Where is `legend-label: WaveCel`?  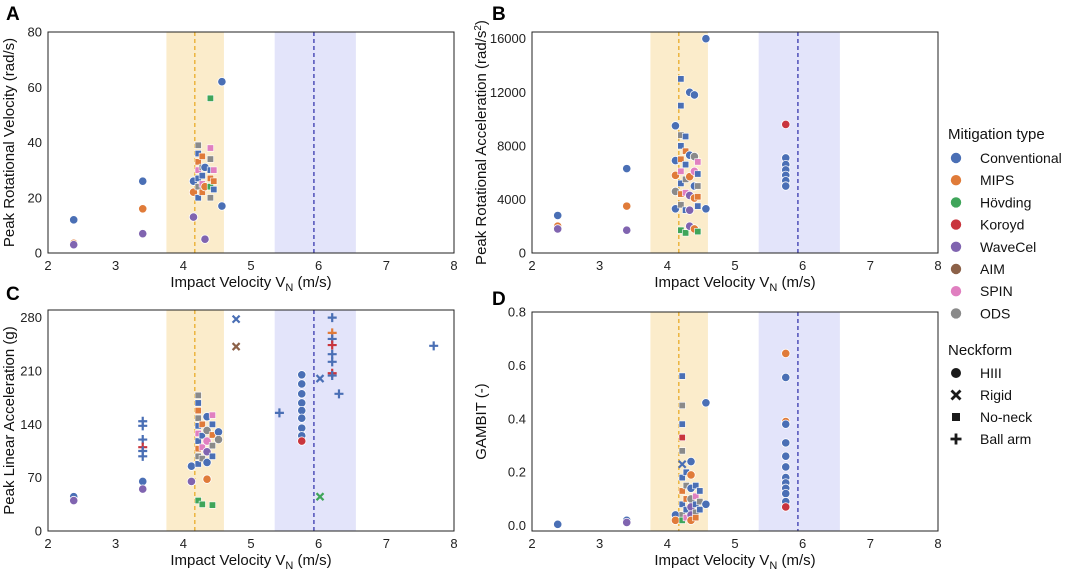
legend-label: WaveCel is located at coordinates (1008, 247).